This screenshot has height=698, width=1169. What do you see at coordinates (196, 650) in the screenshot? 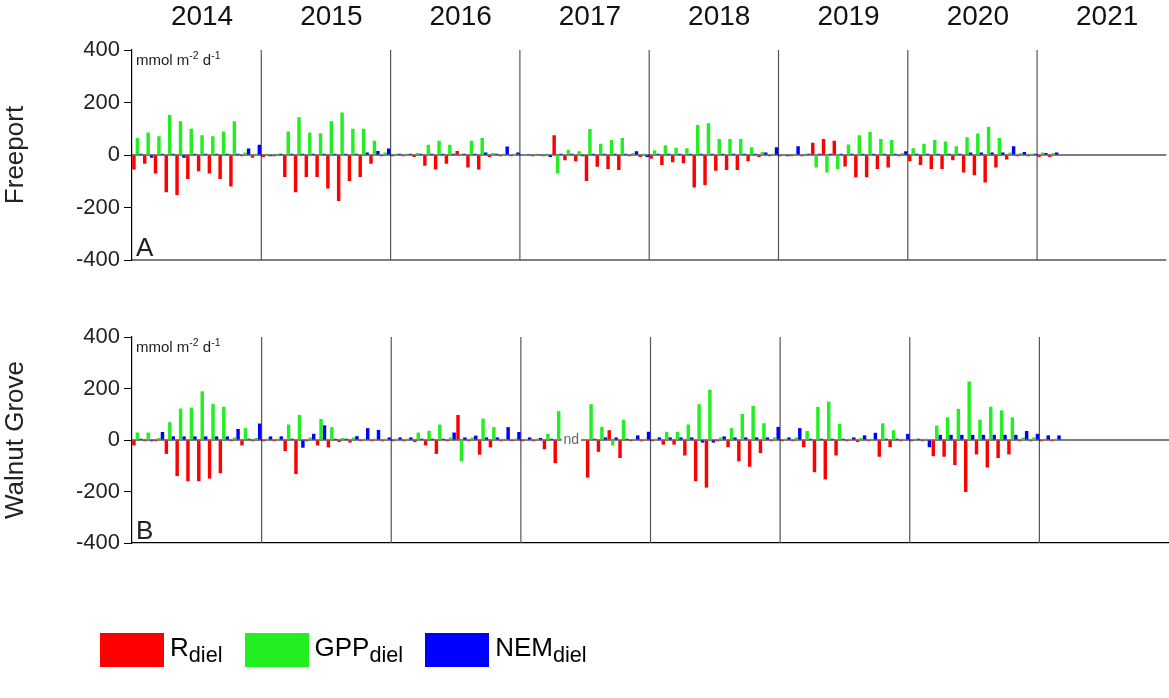
I see `legend-label: R$_{diel}$` at bounding box center [196, 650].